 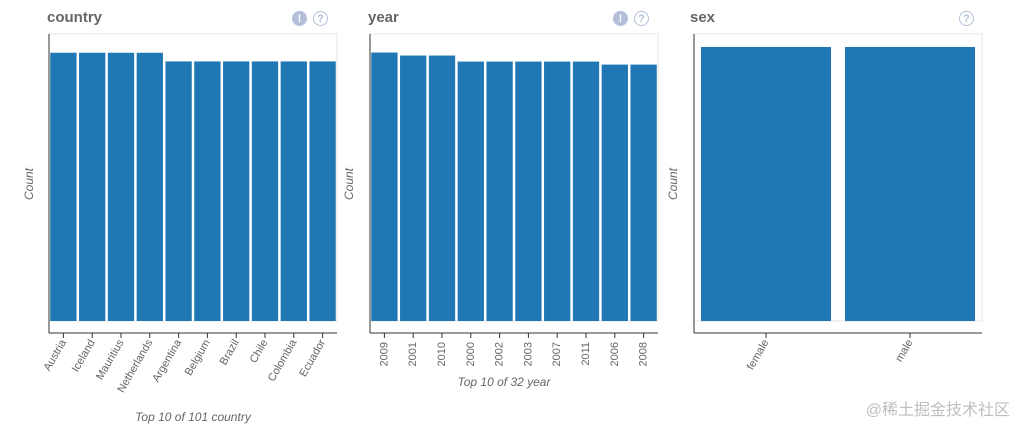 What do you see at coordinates (413, 354) in the screenshot?
I see `x-tick-label: 2001` at bounding box center [413, 354].